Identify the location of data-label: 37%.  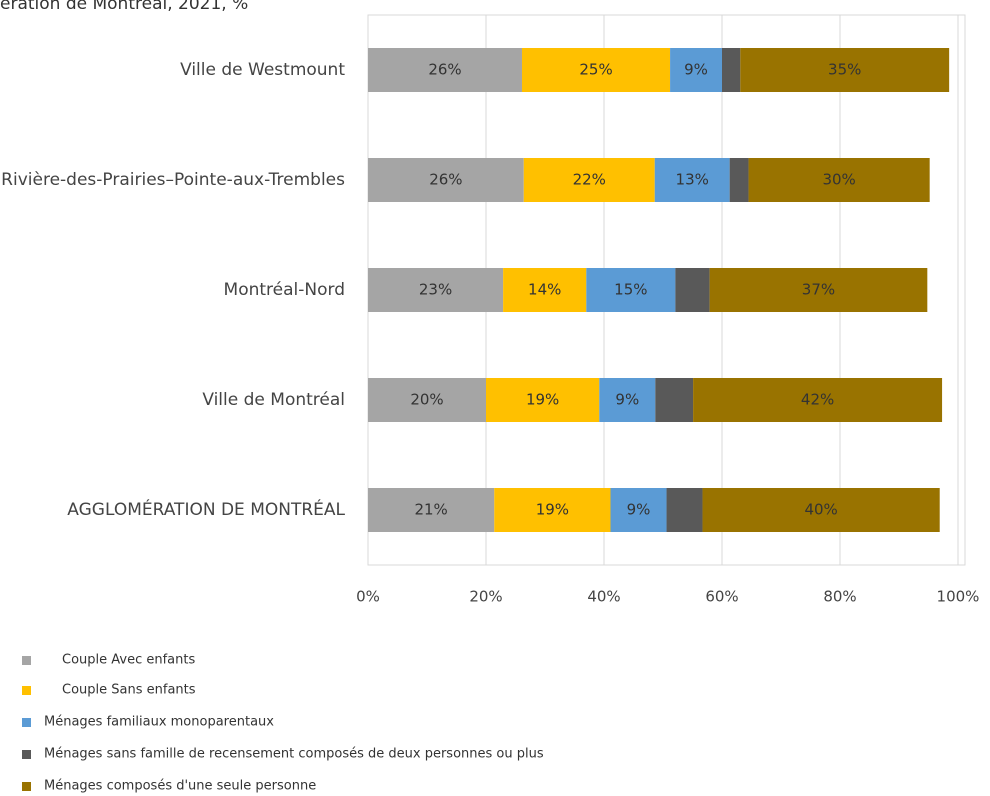
(818, 290).